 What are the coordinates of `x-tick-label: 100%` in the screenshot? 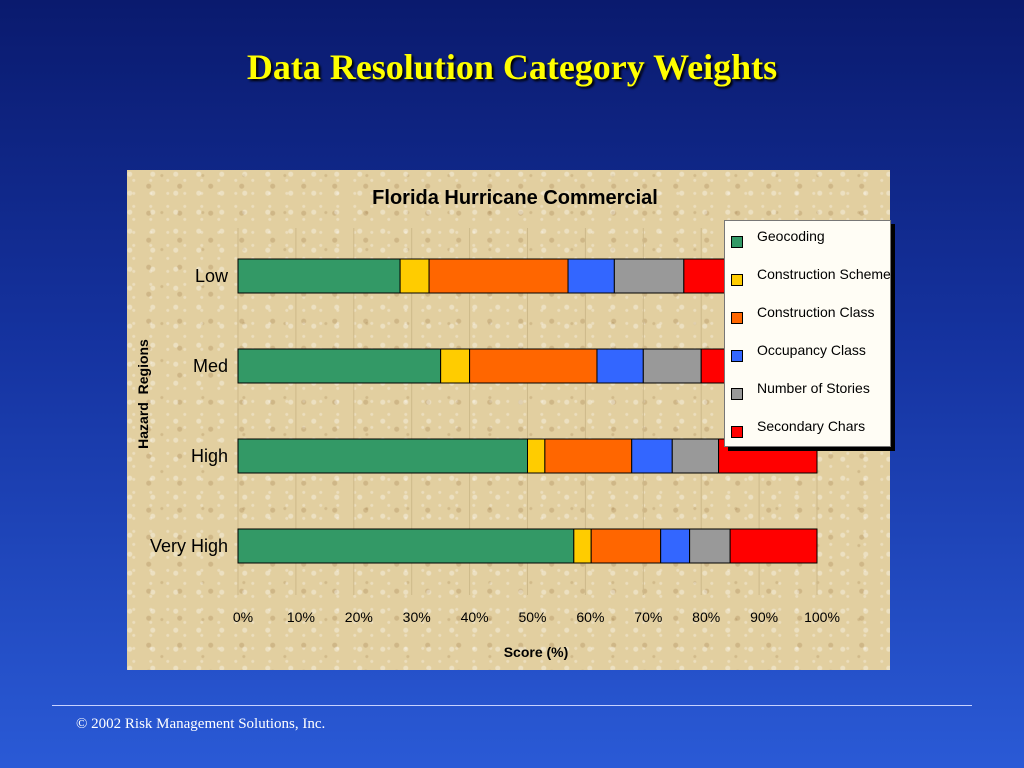 It's located at (822, 617).